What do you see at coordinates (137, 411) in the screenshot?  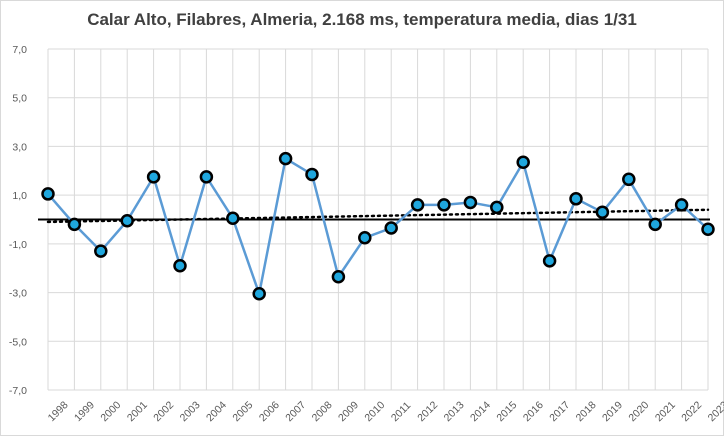 I see `x-tick-label: 2001` at bounding box center [137, 411].